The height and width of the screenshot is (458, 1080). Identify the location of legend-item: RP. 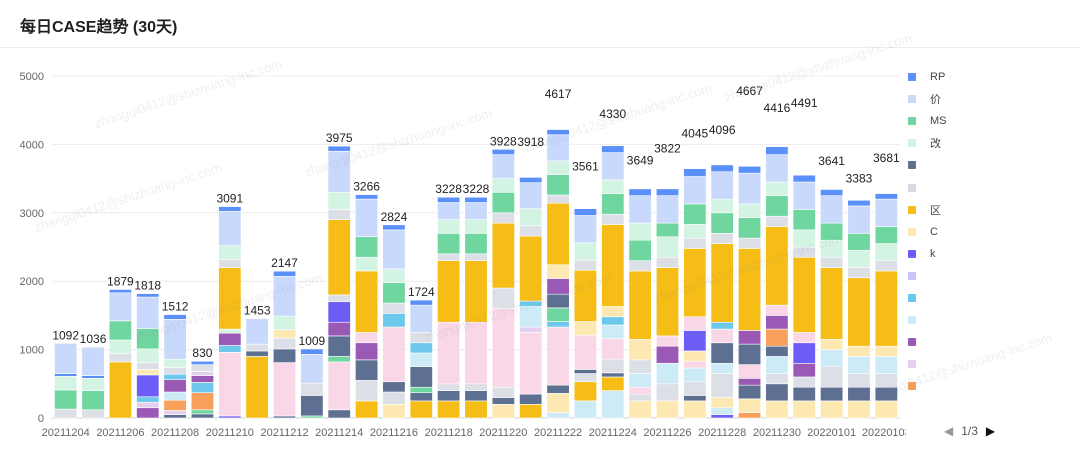
(993, 77).